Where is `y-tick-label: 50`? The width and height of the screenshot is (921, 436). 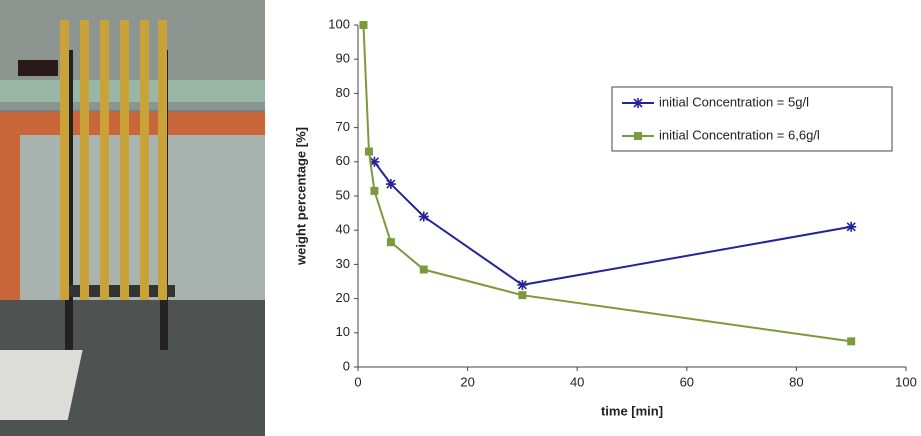 y-tick-label: 50 is located at coordinates (343, 194).